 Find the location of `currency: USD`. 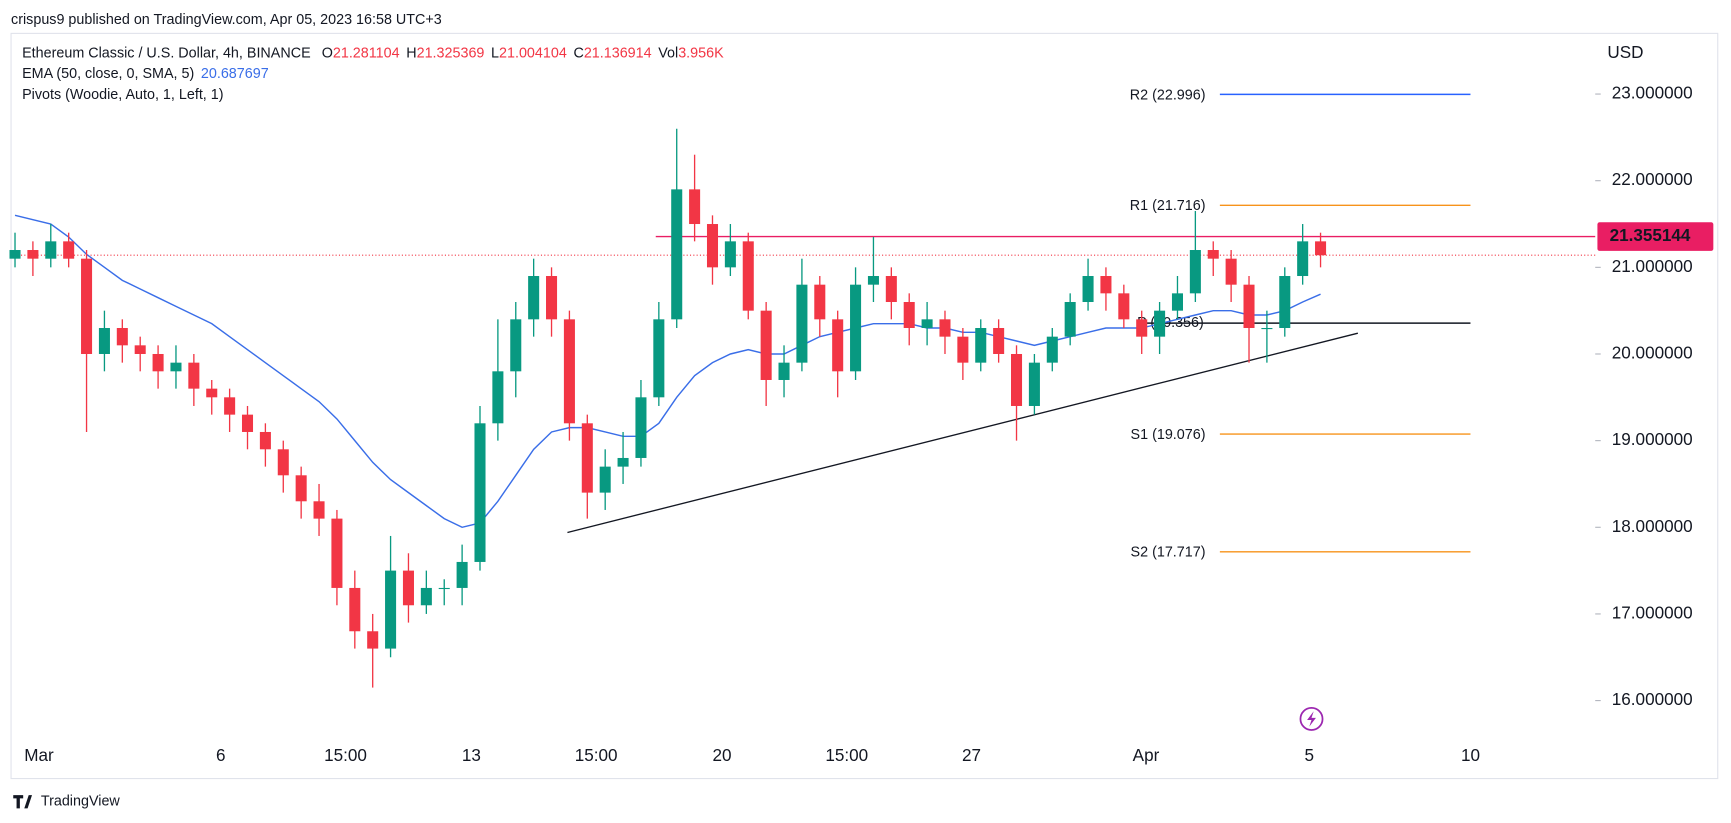

currency: USD is located at coordinates (1625, 52).